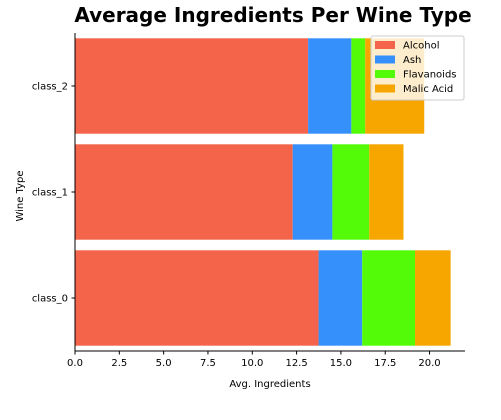 The image size is (501, 420). I want to click on x-tick-label: 15.0, so click(341, 363).